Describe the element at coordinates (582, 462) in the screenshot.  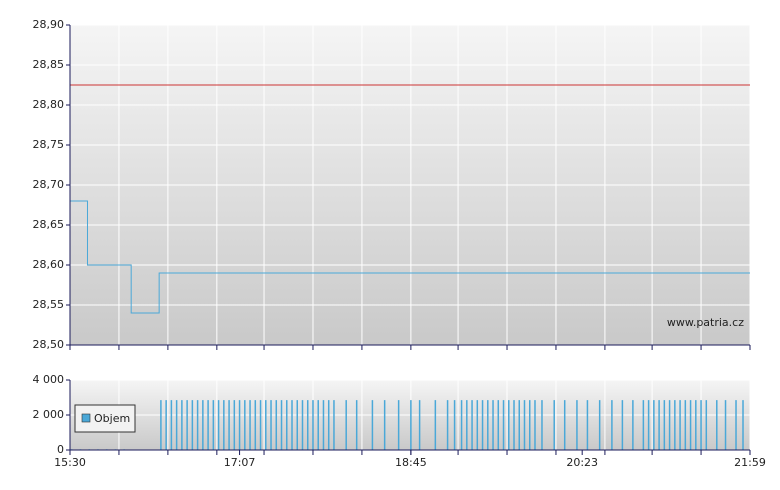
I see `x-tick-label: 20:23` at that location.